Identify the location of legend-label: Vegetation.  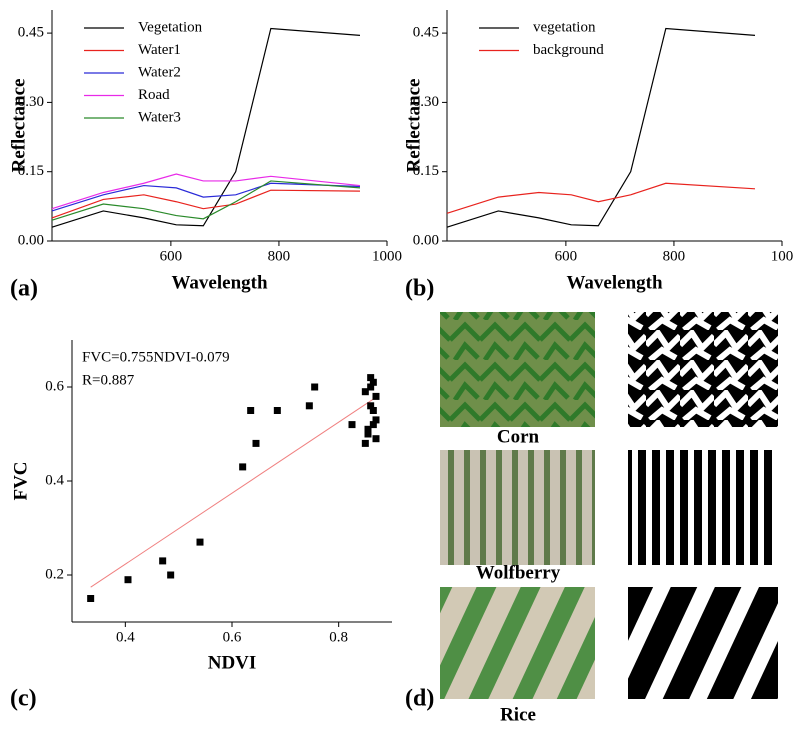
(170, 27).